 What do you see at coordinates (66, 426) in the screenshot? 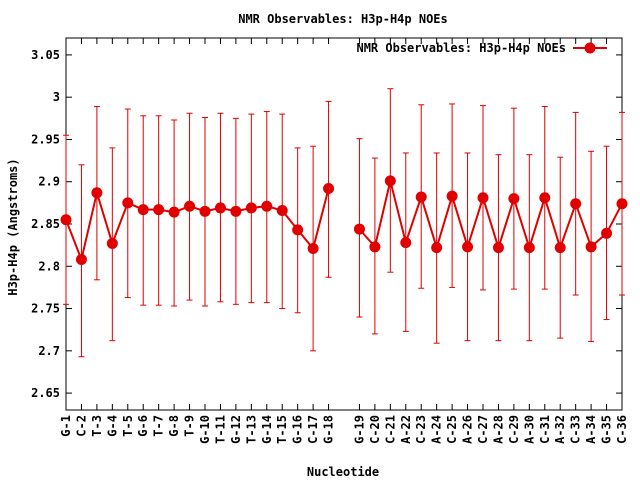
I see `x-tick-label: G-1` at bounding box center [66, 426].